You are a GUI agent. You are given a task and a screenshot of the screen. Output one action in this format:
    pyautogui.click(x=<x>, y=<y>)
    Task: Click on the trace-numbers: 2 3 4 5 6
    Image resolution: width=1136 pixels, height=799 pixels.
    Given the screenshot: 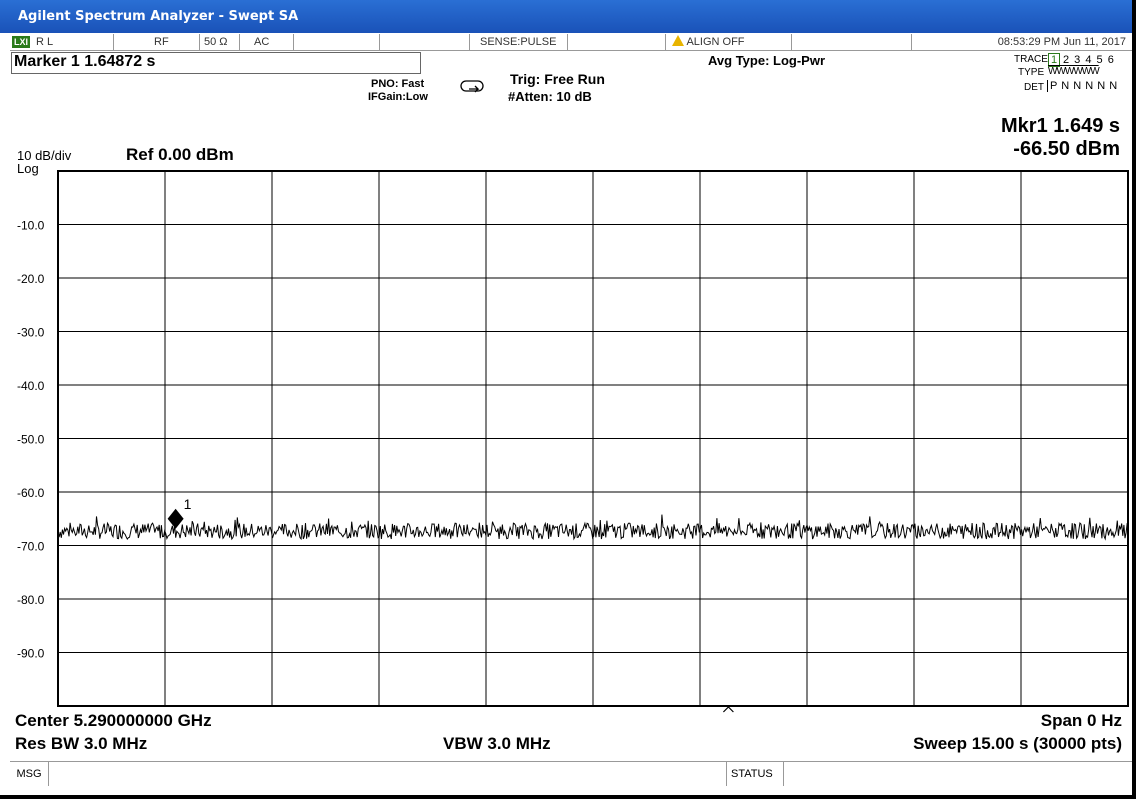 What is the action you would take?
    pyautogui.click(x=1089, y=60)
    